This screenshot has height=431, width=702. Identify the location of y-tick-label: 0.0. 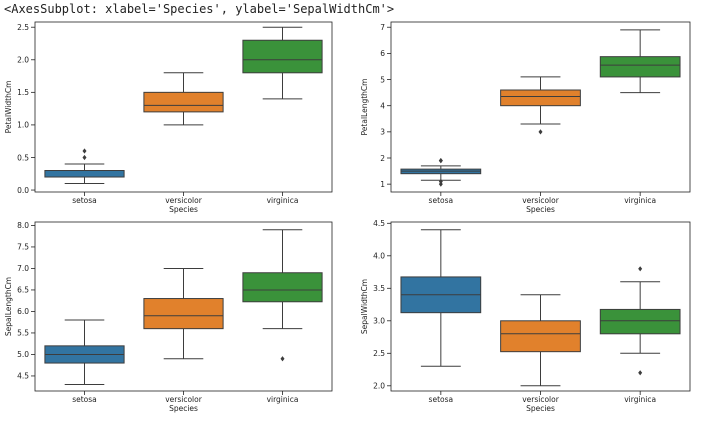
(23, 190).